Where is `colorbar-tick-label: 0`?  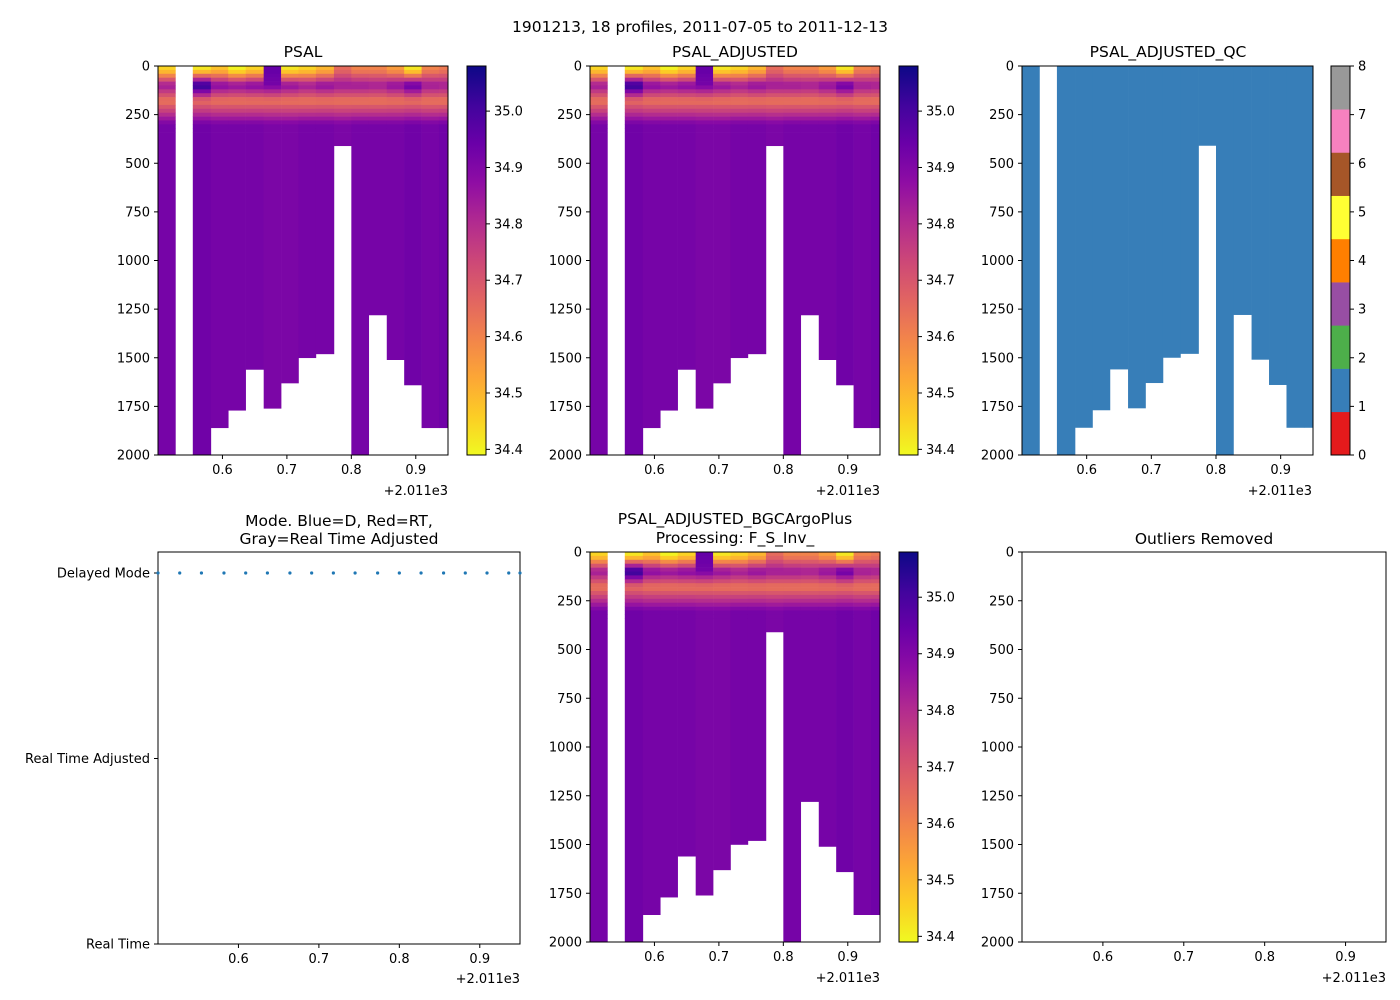
colorbar-tick-label: 0 is located at coordinates (1362, 456).